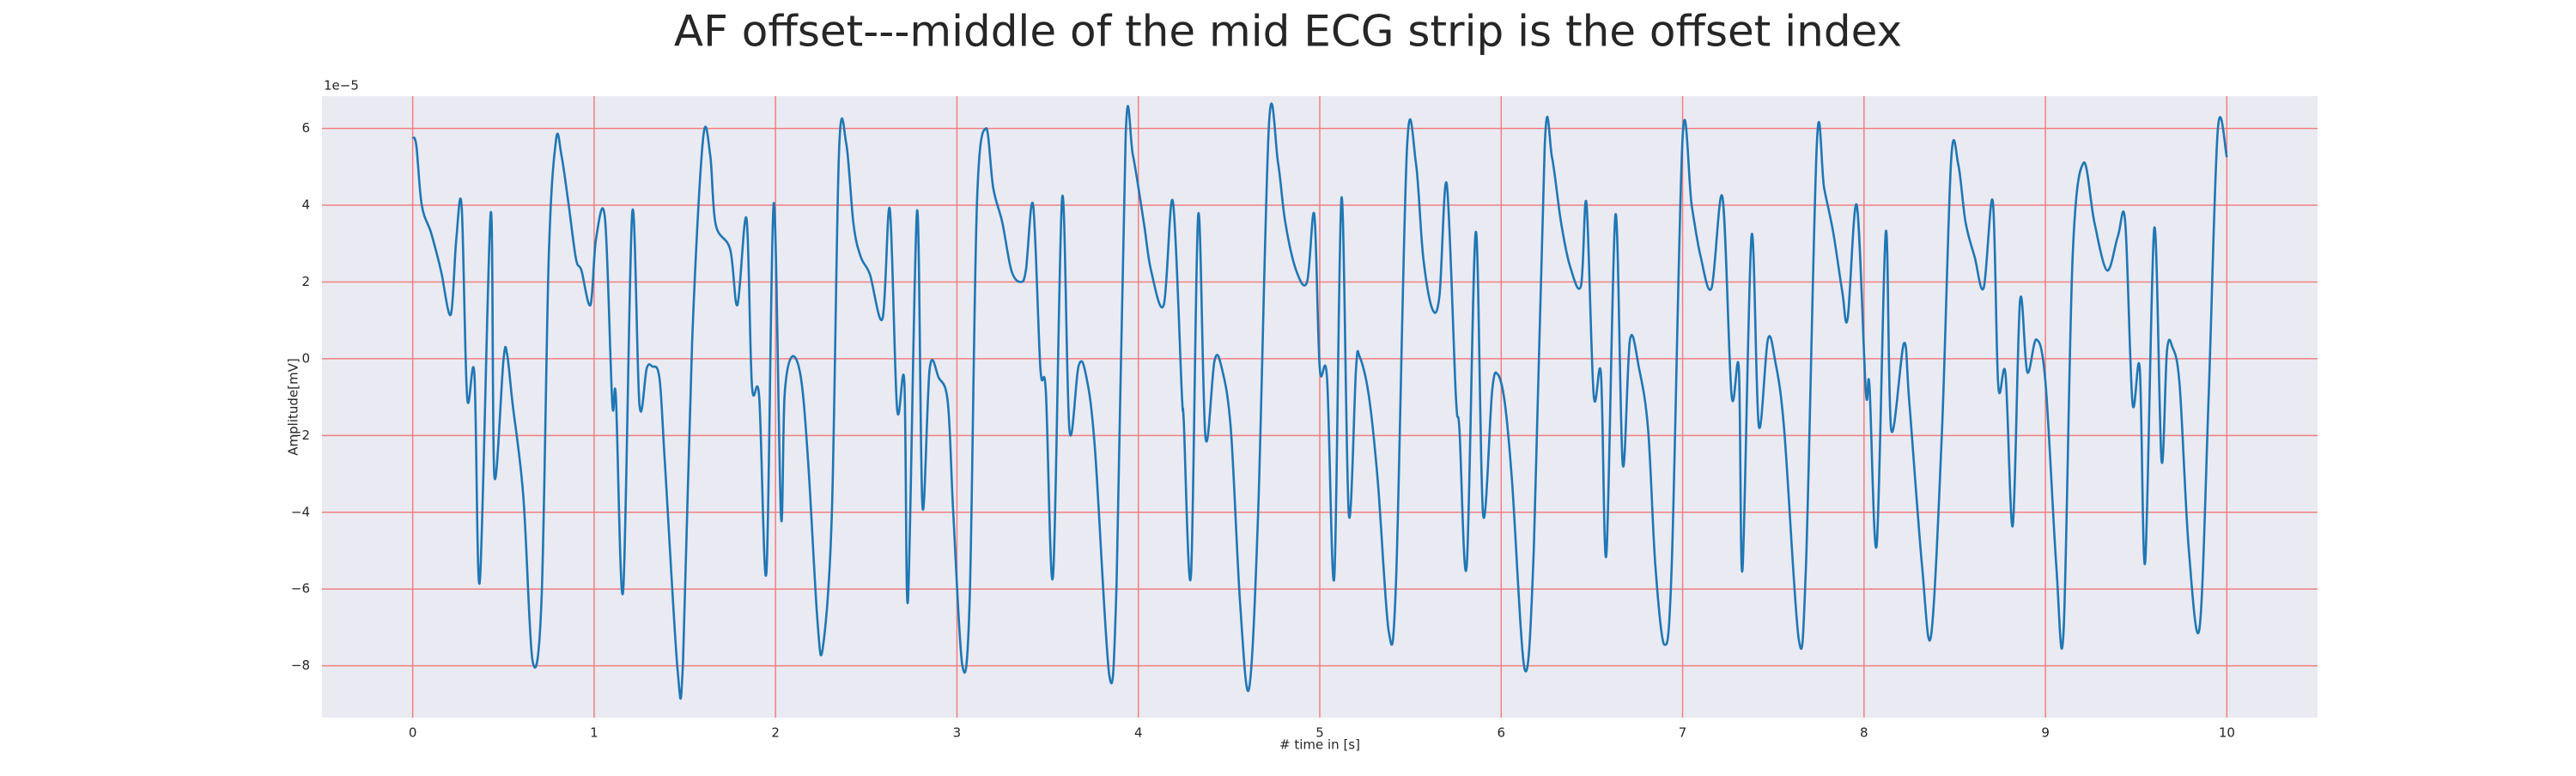 The height and width of the screenshot is (776, 2576). Describe the element at coordinates (1501, 733) in the screenshot. I see `x-tick-label: 6` at that location.